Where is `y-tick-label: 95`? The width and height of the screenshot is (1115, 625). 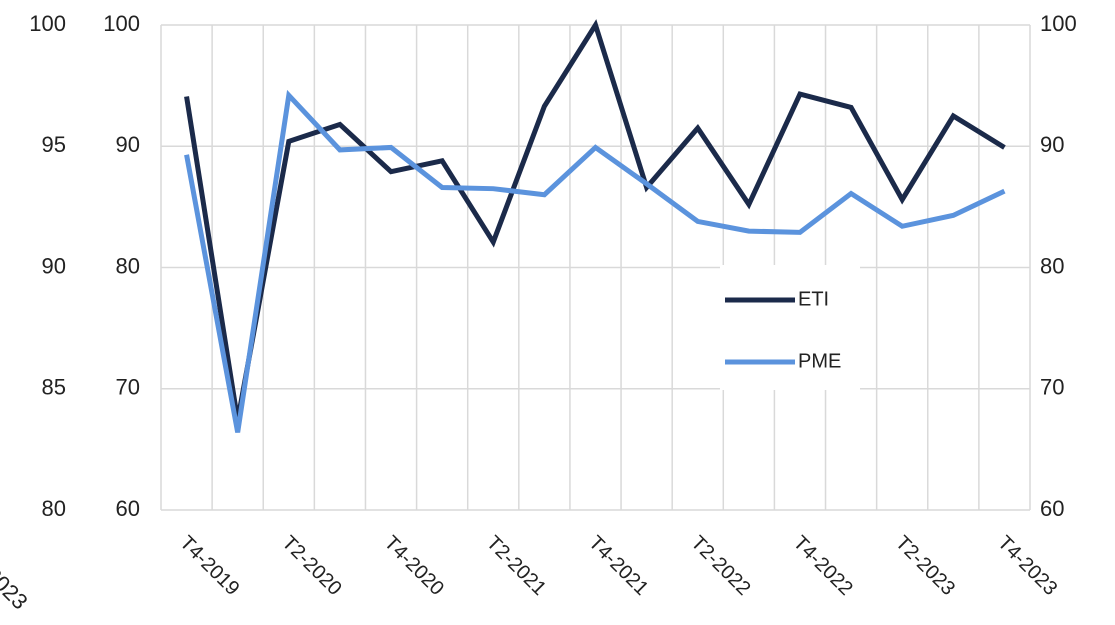
y-tick-label: 95 is located at coordinates (54, 144).